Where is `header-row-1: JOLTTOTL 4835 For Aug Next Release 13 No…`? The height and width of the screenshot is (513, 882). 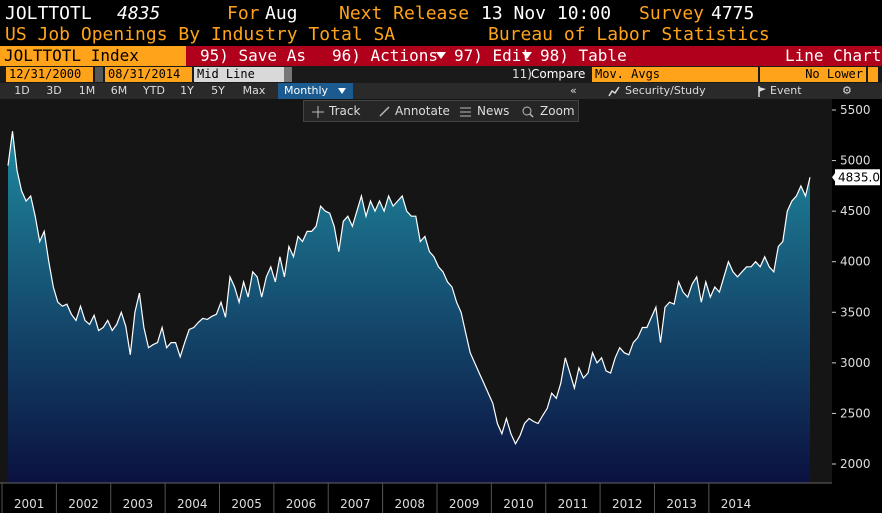
header-row-1: JOLTTOTL 4835 For Aug Next Release 13 No… is located at coordinates (441, 14).